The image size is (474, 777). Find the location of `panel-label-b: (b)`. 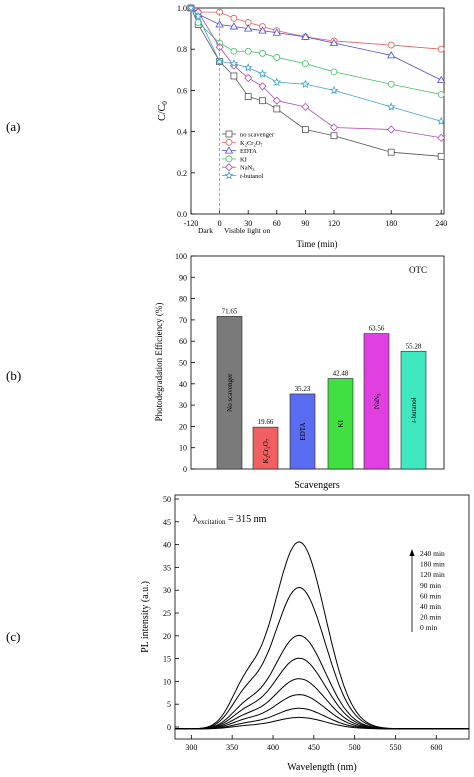

panel-label-b: (b) is located at coordinates (13, 375).